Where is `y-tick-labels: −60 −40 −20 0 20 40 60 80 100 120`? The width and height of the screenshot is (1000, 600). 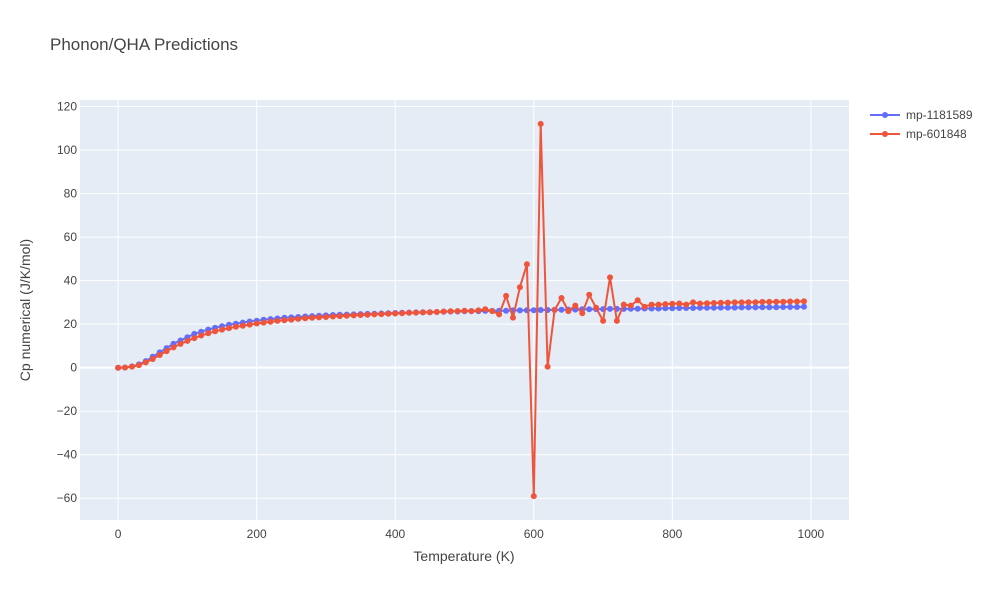
y-tick-labels: −60 −40 −20 0 20 40 60 80 100 120 is located at coordinates (67, 303).